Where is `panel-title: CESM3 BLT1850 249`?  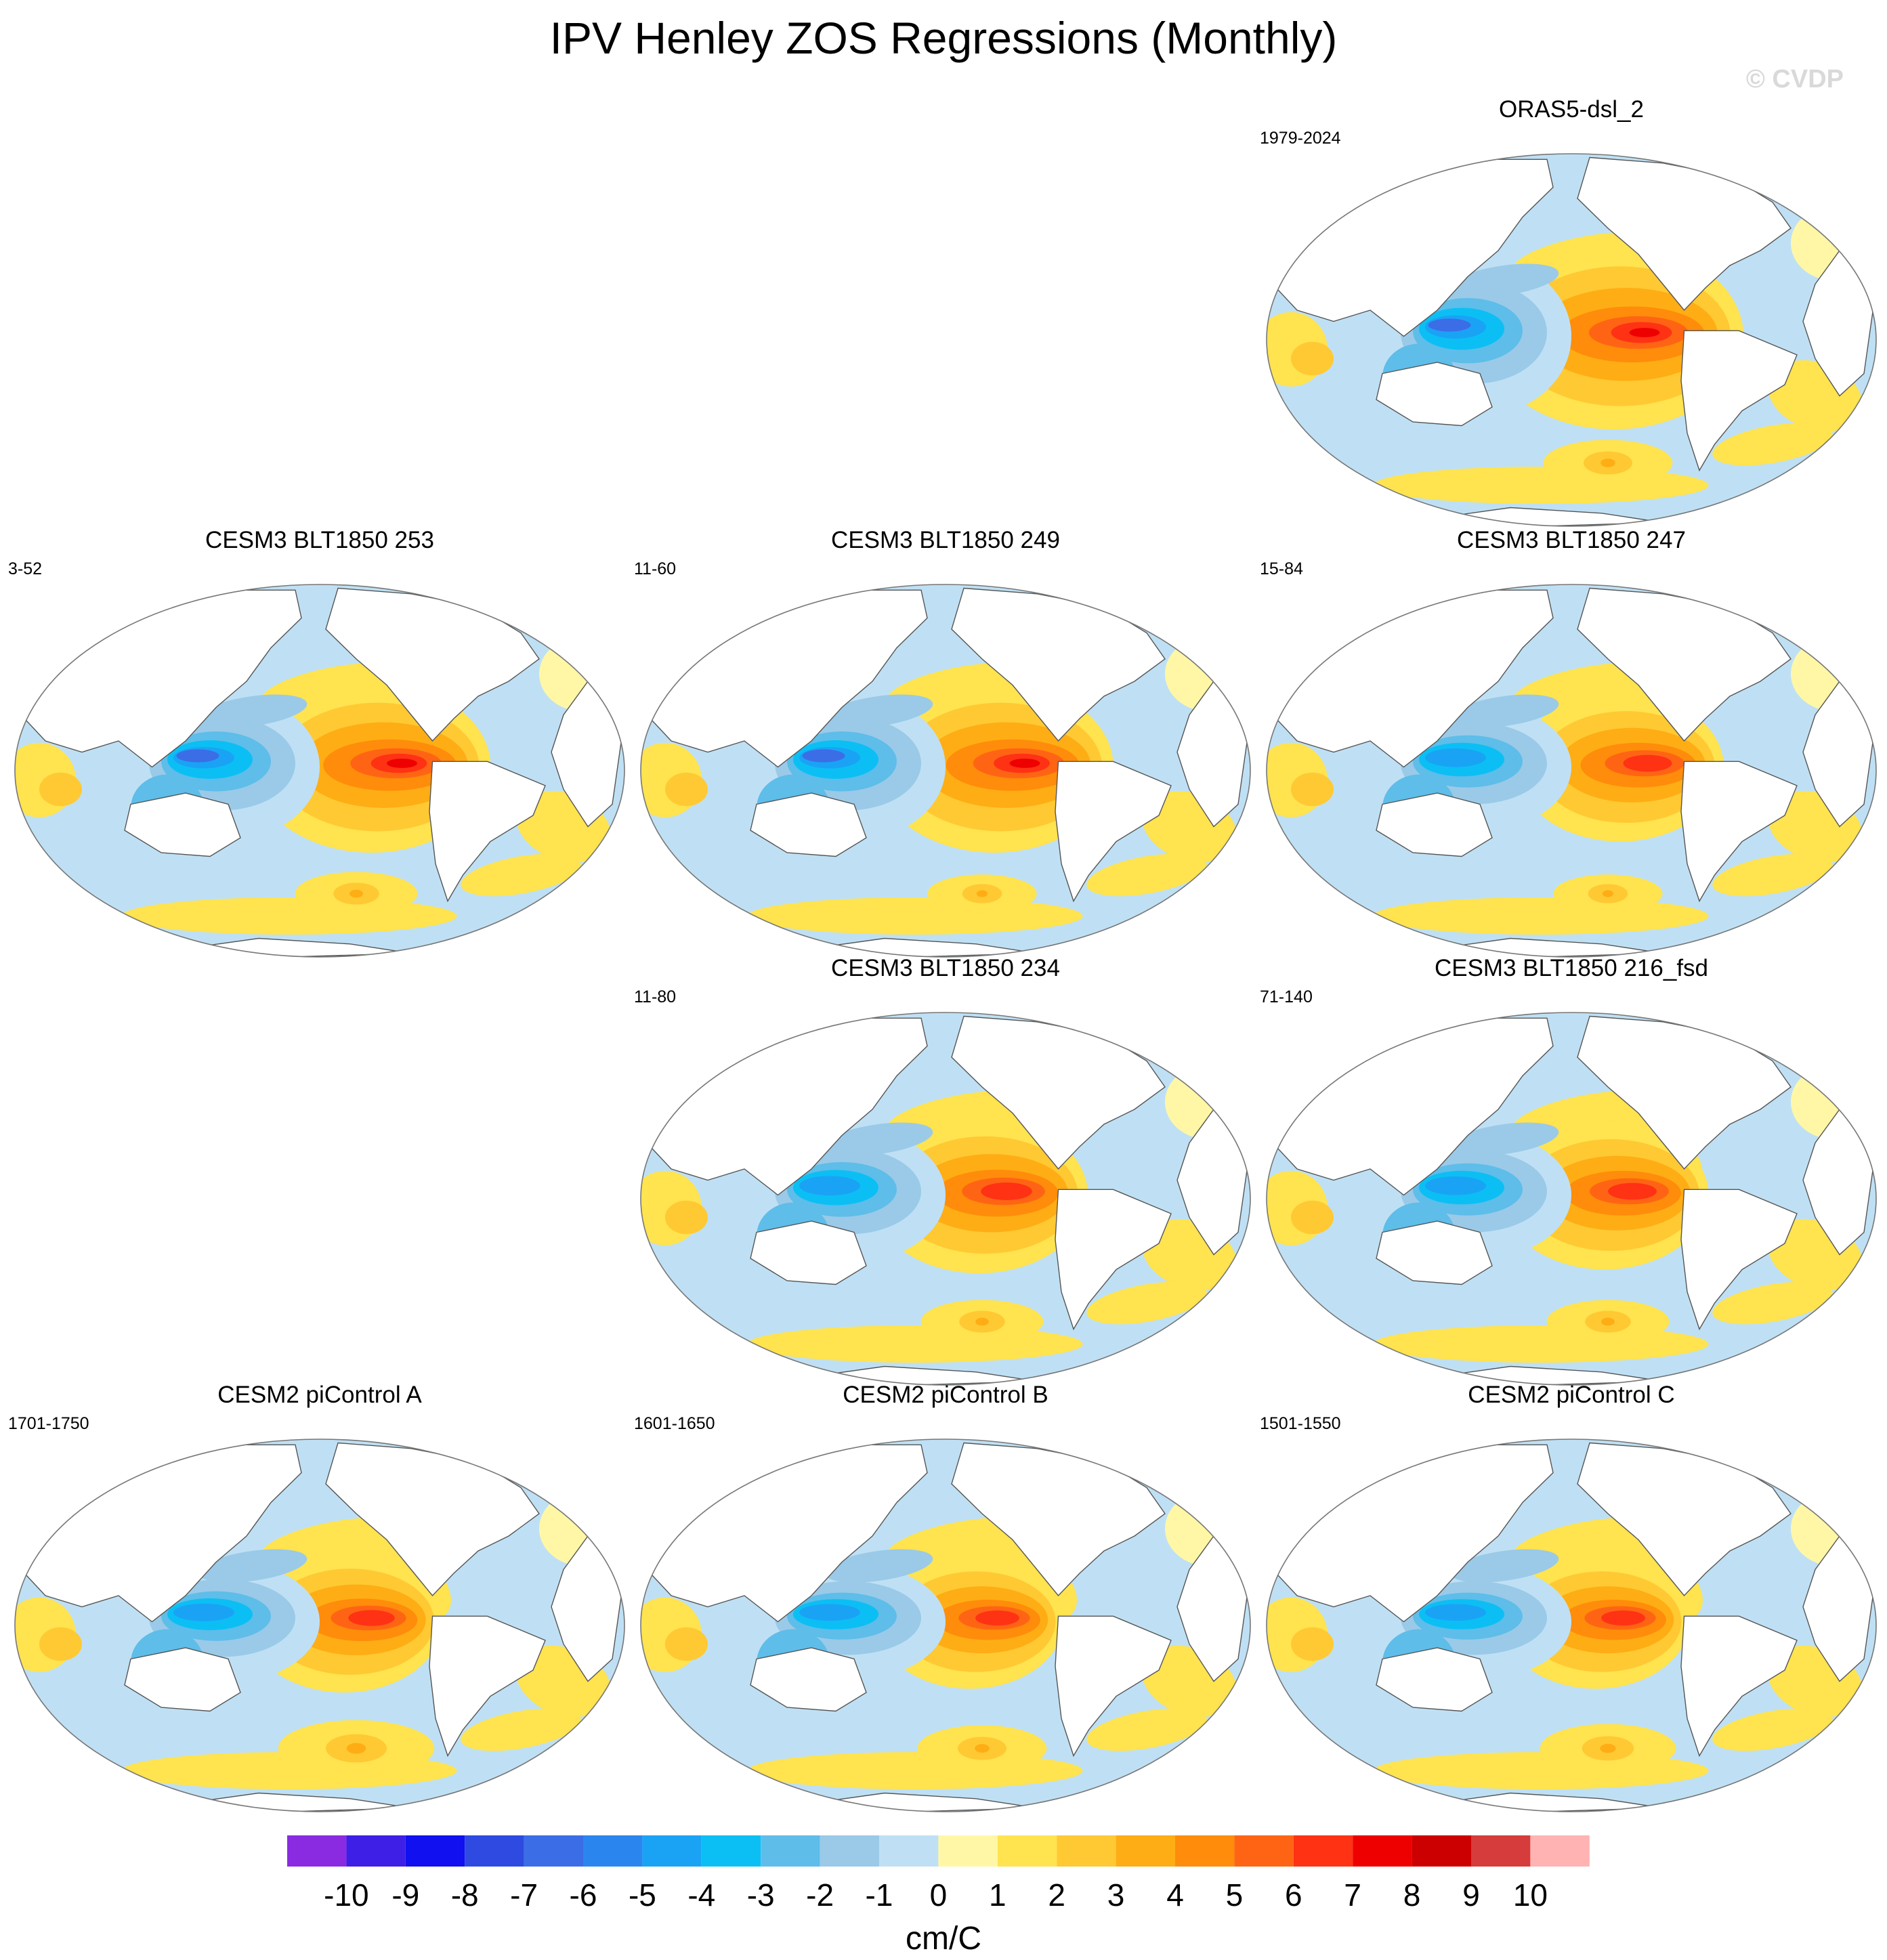
panel-title: CESM3 BLT1850 249 is located at coordinates (945, 540).